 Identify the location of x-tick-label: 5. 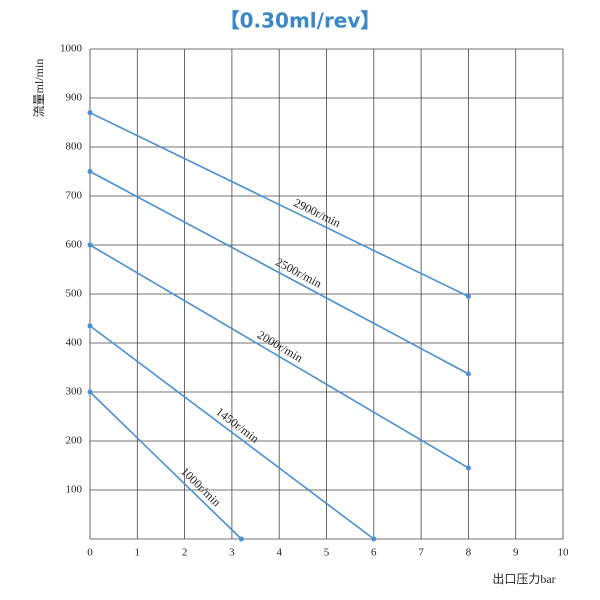
(327, 553).